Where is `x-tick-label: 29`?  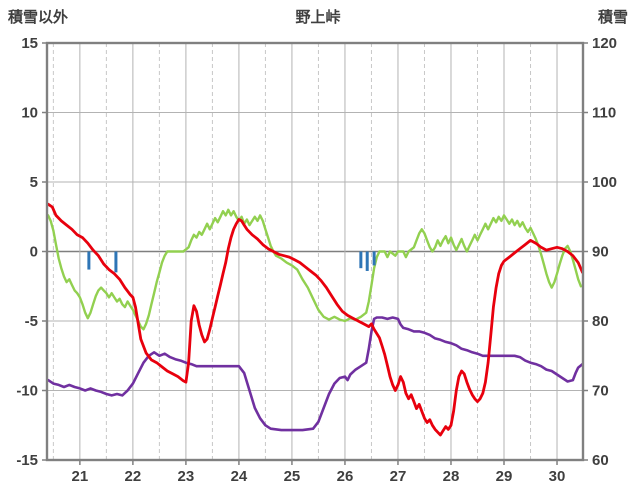 x-tick-label: 29 is located at coordinates (504, 476).